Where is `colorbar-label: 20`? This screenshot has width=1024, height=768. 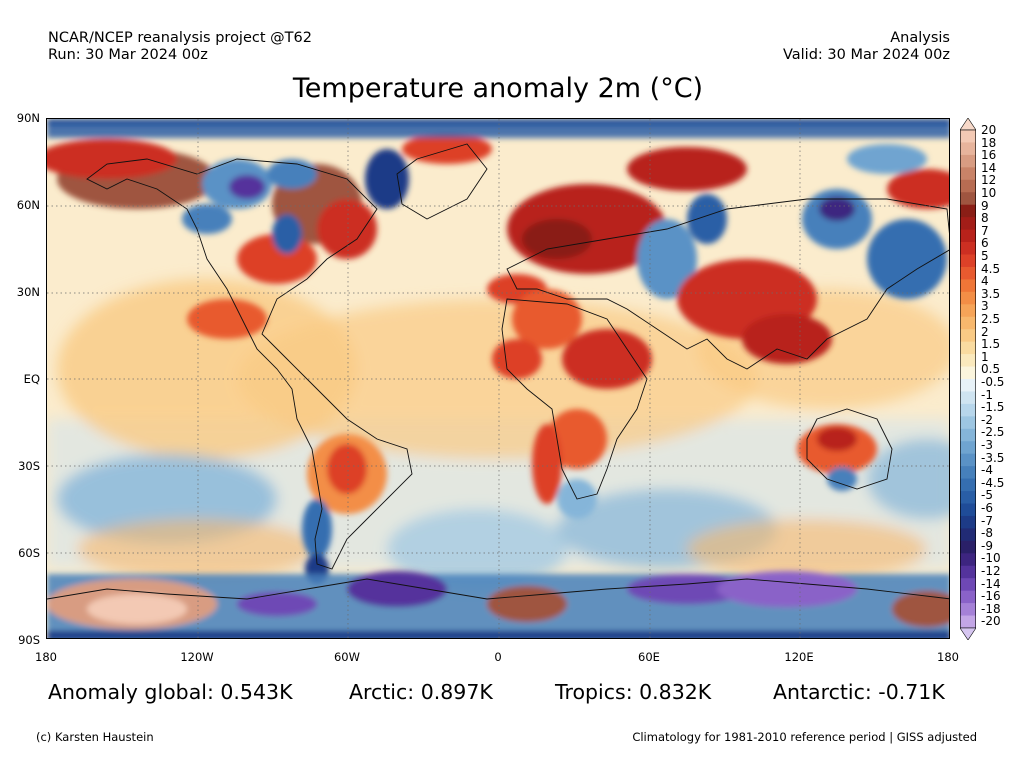
colorbar-label: 20 is located at coordinates (989, 130).